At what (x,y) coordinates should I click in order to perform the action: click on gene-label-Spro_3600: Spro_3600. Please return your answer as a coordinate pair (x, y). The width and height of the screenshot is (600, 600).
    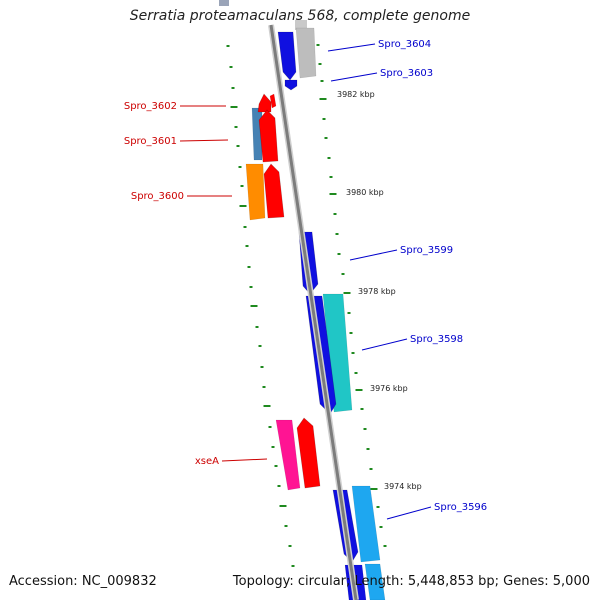
    Looking at the image, I should click on (157, 196).